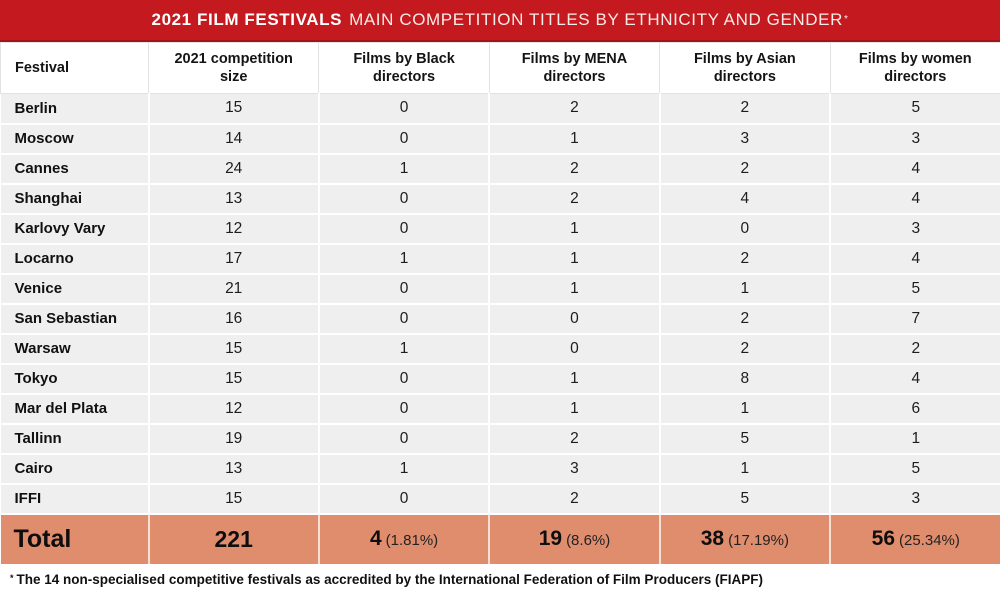  I want to click on total-value-cell: 4 (1.81%), so click(404, 538).